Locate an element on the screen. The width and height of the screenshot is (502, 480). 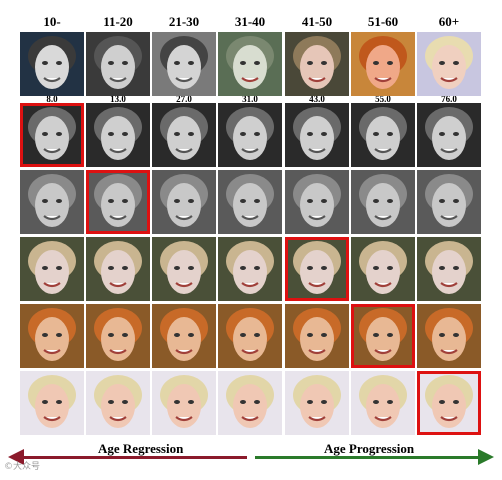
age-group-header: 11-20 is located at coordinates (118, 21).